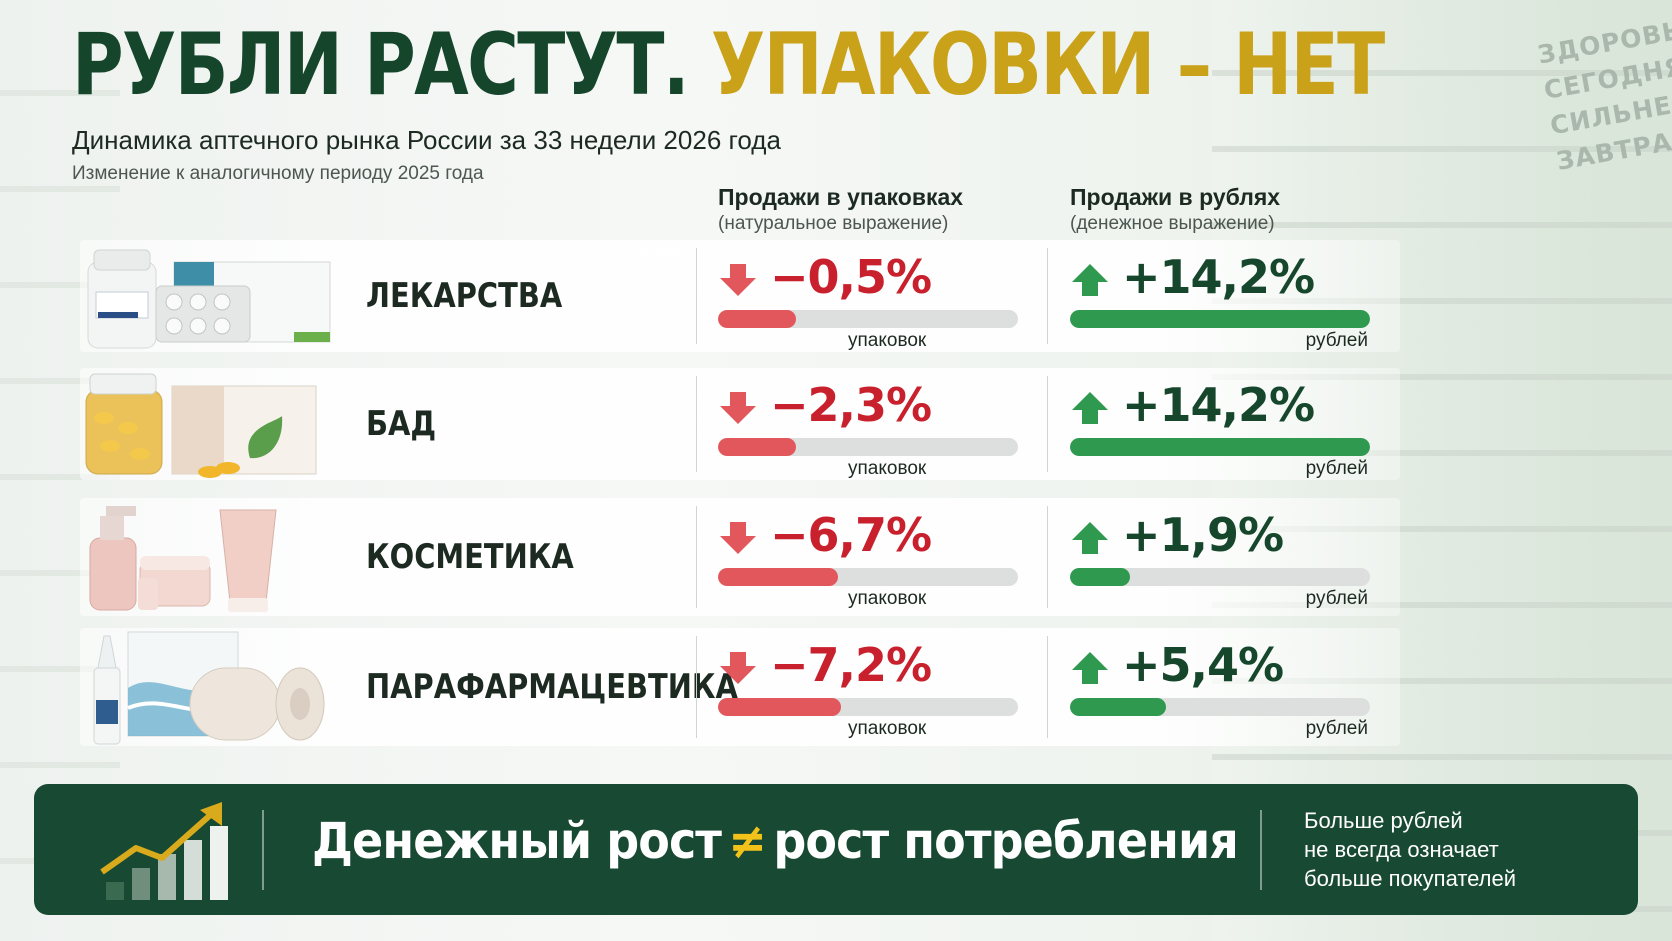  What do you see at coordinates (1410, 878) in the screenshot?
I see `footer-side-line: больше покупателей` at bounding box center [1410, 878].